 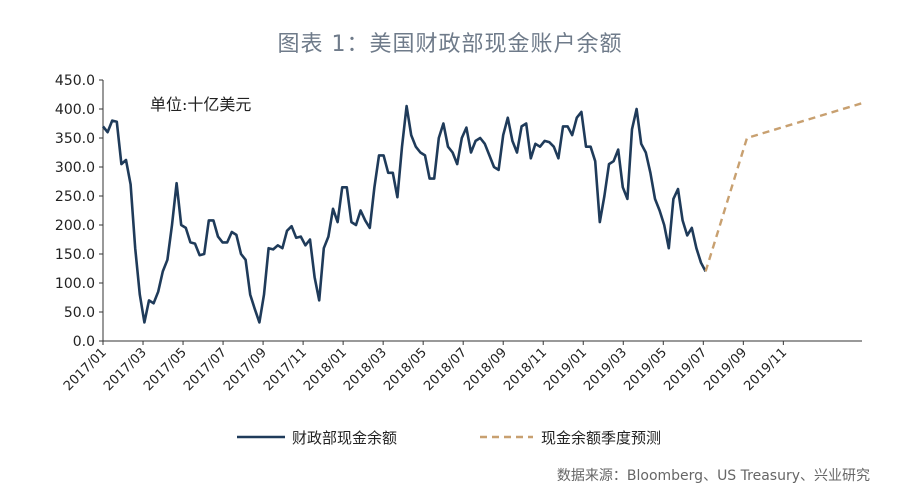 I want to click on legend-label-cash-balance: 财政部现金余额, so click(x=344, y=438).